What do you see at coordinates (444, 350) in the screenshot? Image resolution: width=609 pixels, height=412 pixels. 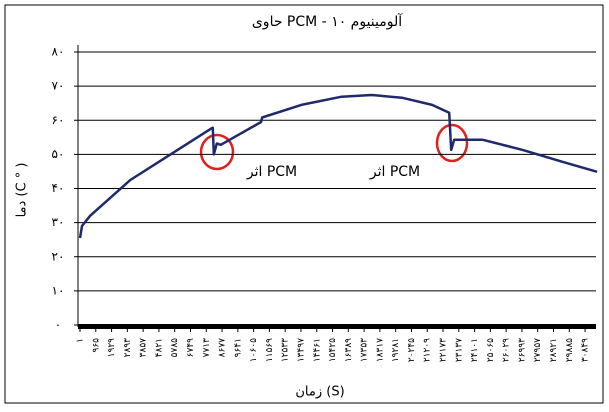 I see `x-tick-label: ۲۲۱۷۳` at bounding box center [444, 350].